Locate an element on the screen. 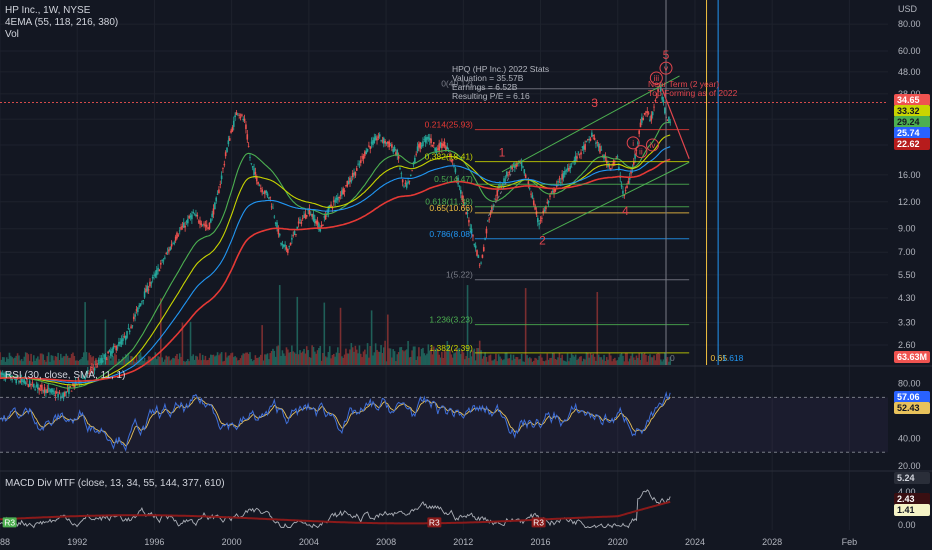 The image size is (932, 550). time-axis-tick: 2024 is located at coordinates (695, 542).